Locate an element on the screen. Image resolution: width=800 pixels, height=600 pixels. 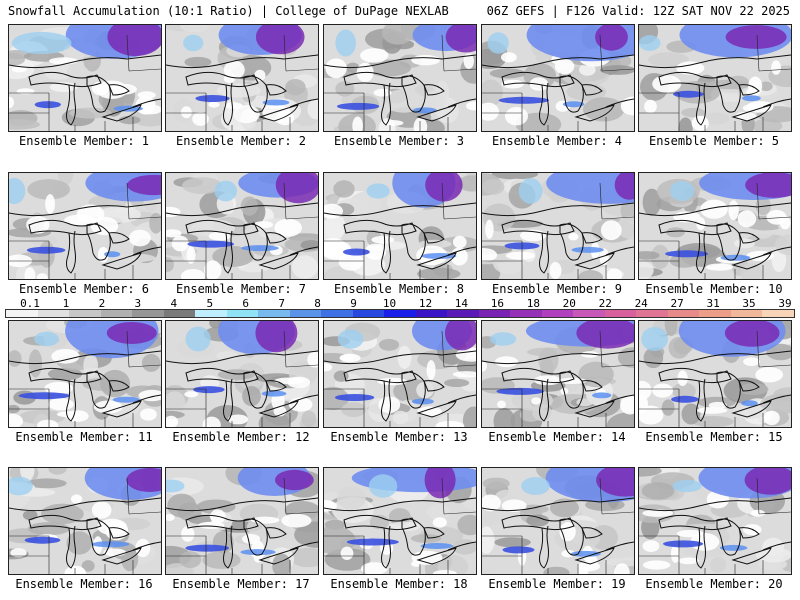
colorbar-tick-label: 16 is located at coordinates (497, 303).